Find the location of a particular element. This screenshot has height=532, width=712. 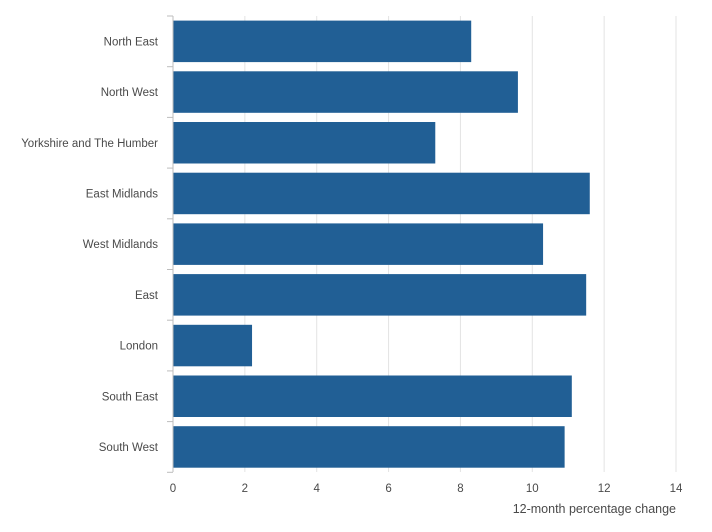

category-label: West Midlands is located at coordinates (120, 245).